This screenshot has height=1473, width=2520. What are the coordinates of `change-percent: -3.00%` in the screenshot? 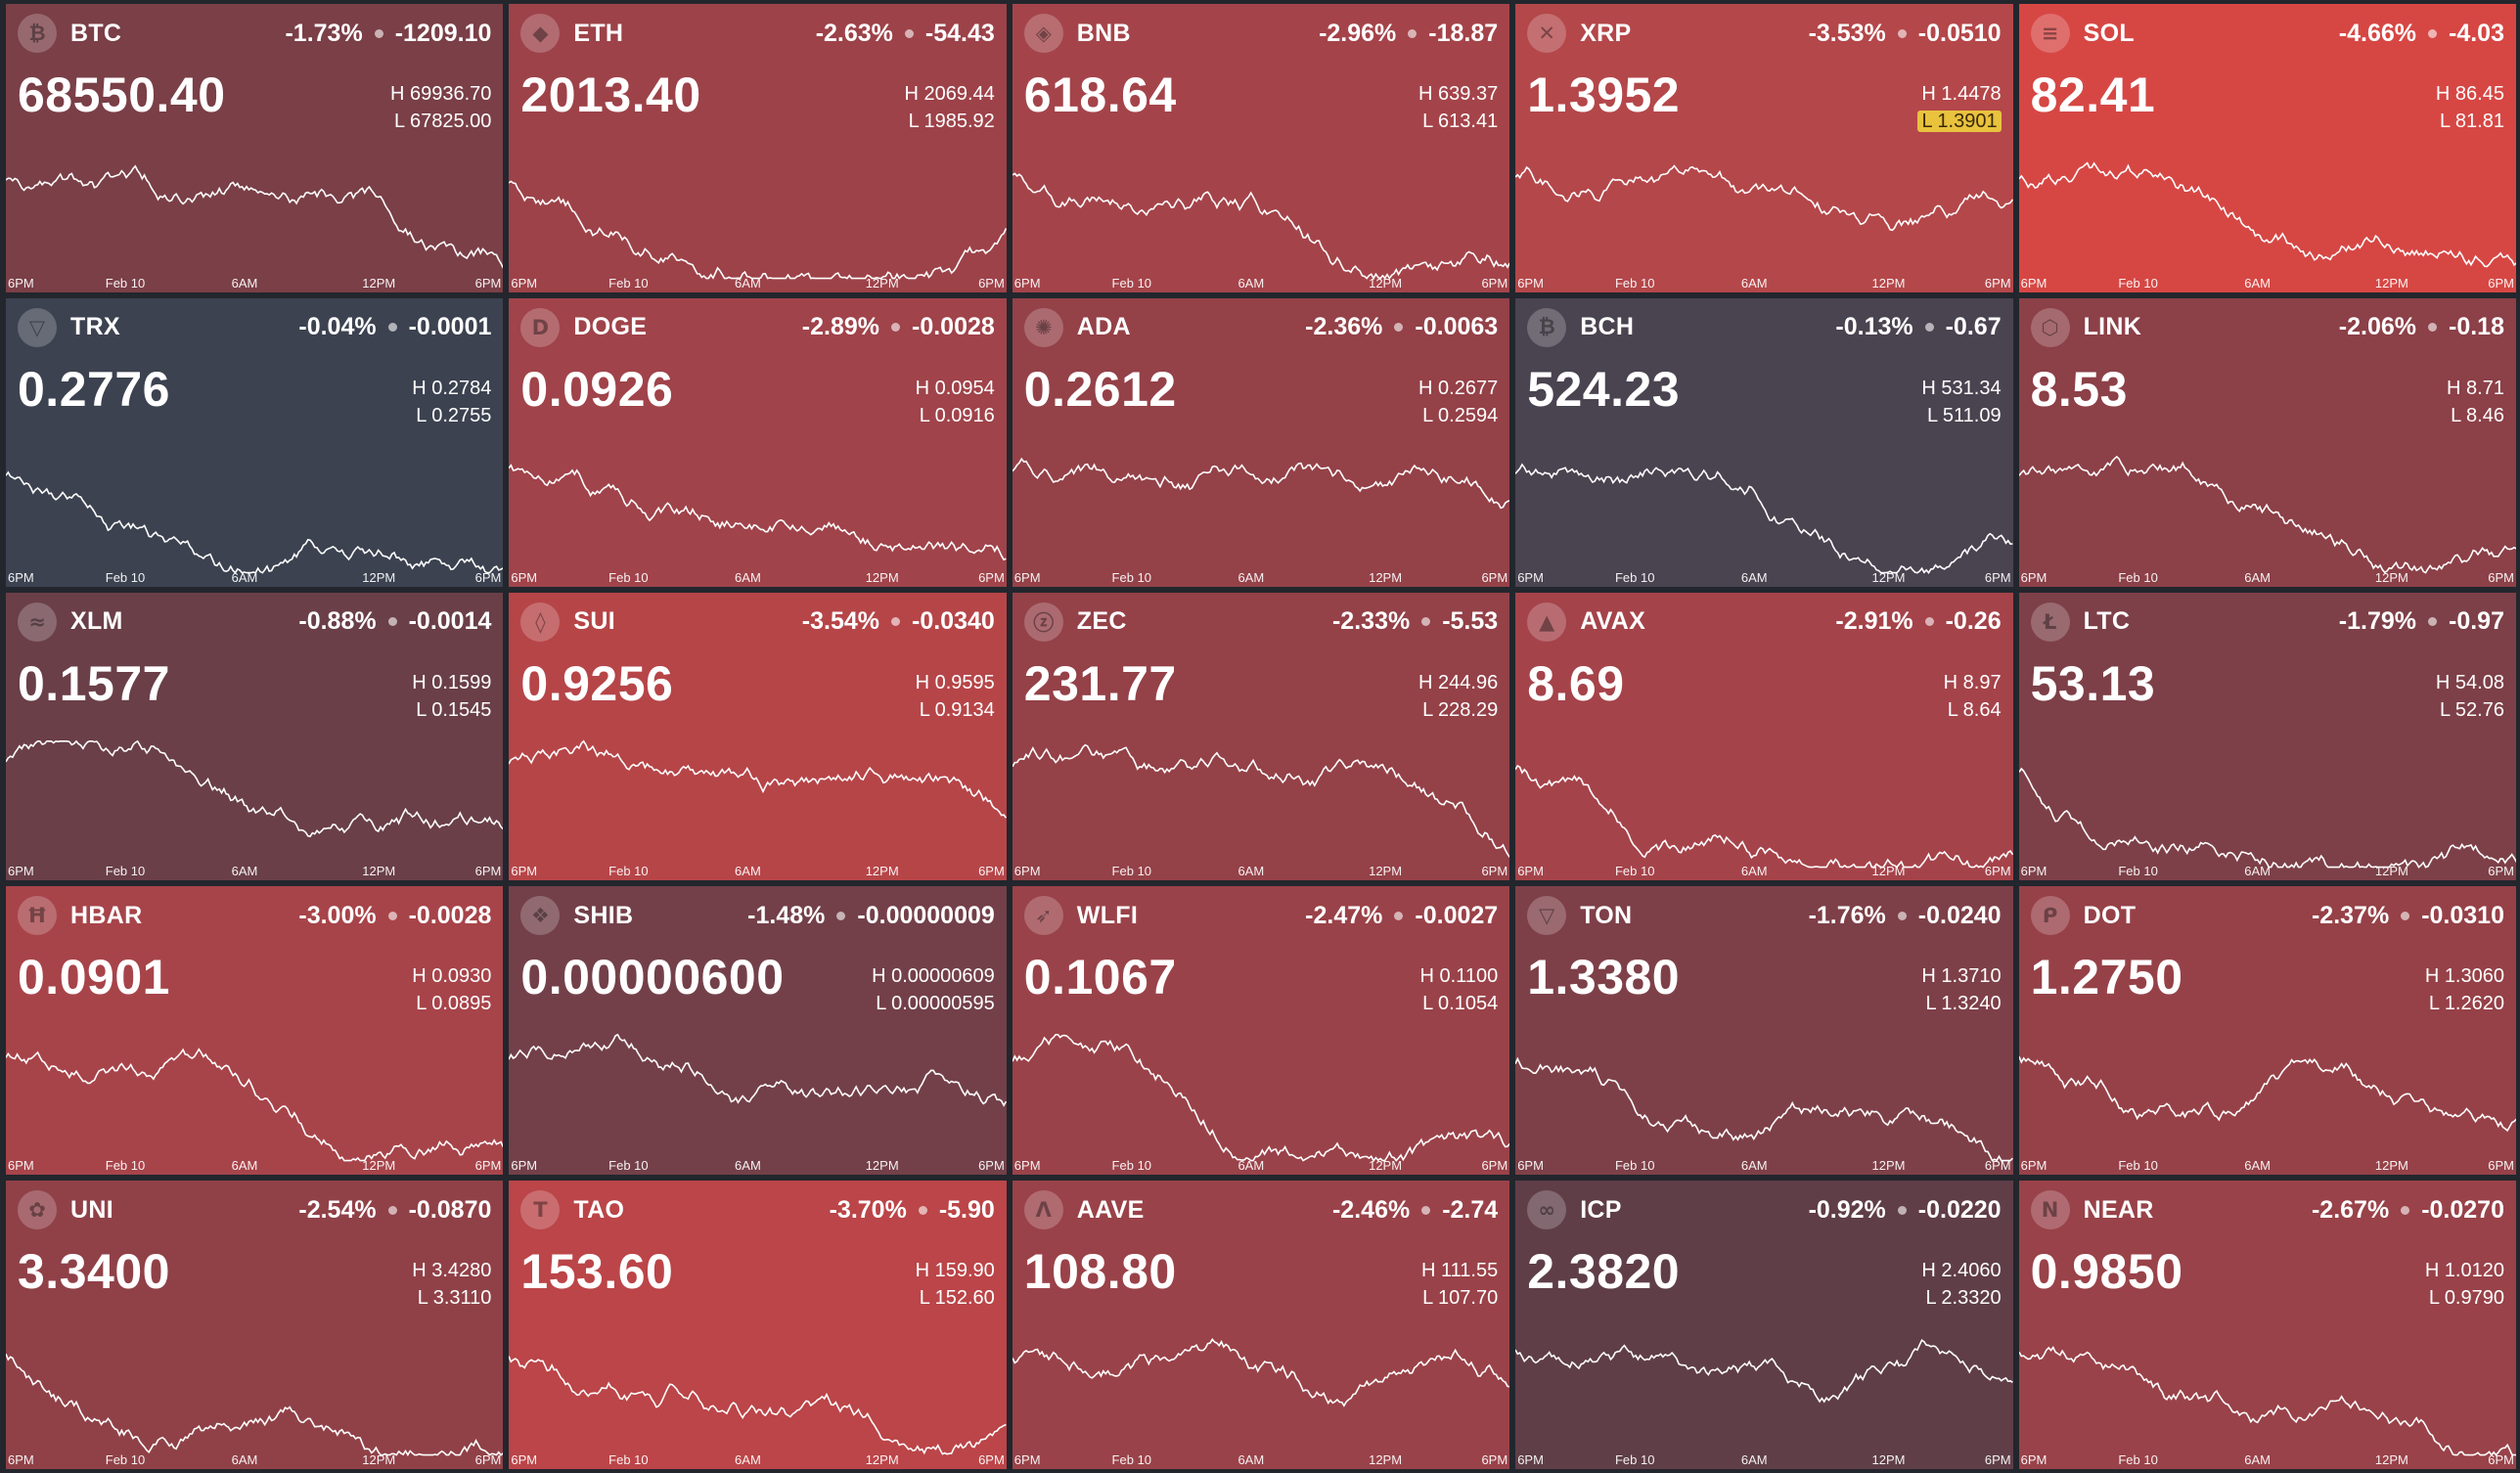 It's located at (337, 915).